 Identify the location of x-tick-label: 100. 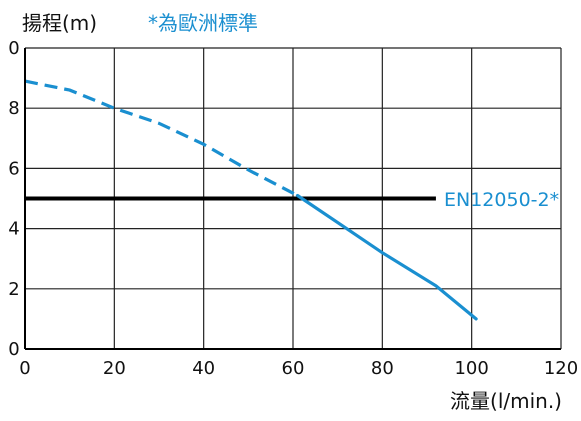
(471, 368).